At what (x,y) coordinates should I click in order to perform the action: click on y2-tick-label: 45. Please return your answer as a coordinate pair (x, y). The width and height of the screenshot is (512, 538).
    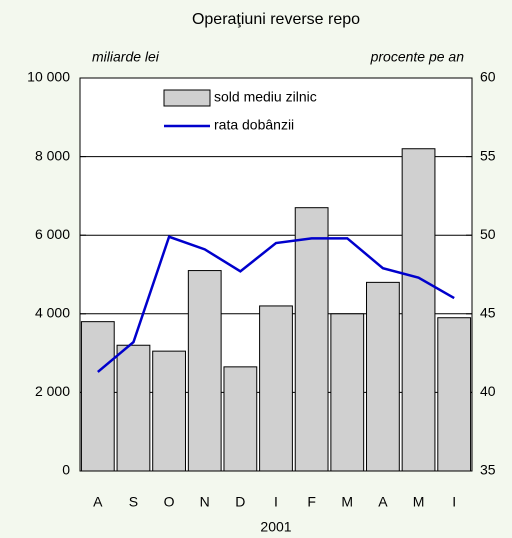
    Looking at the image, I should click on (488, 313).